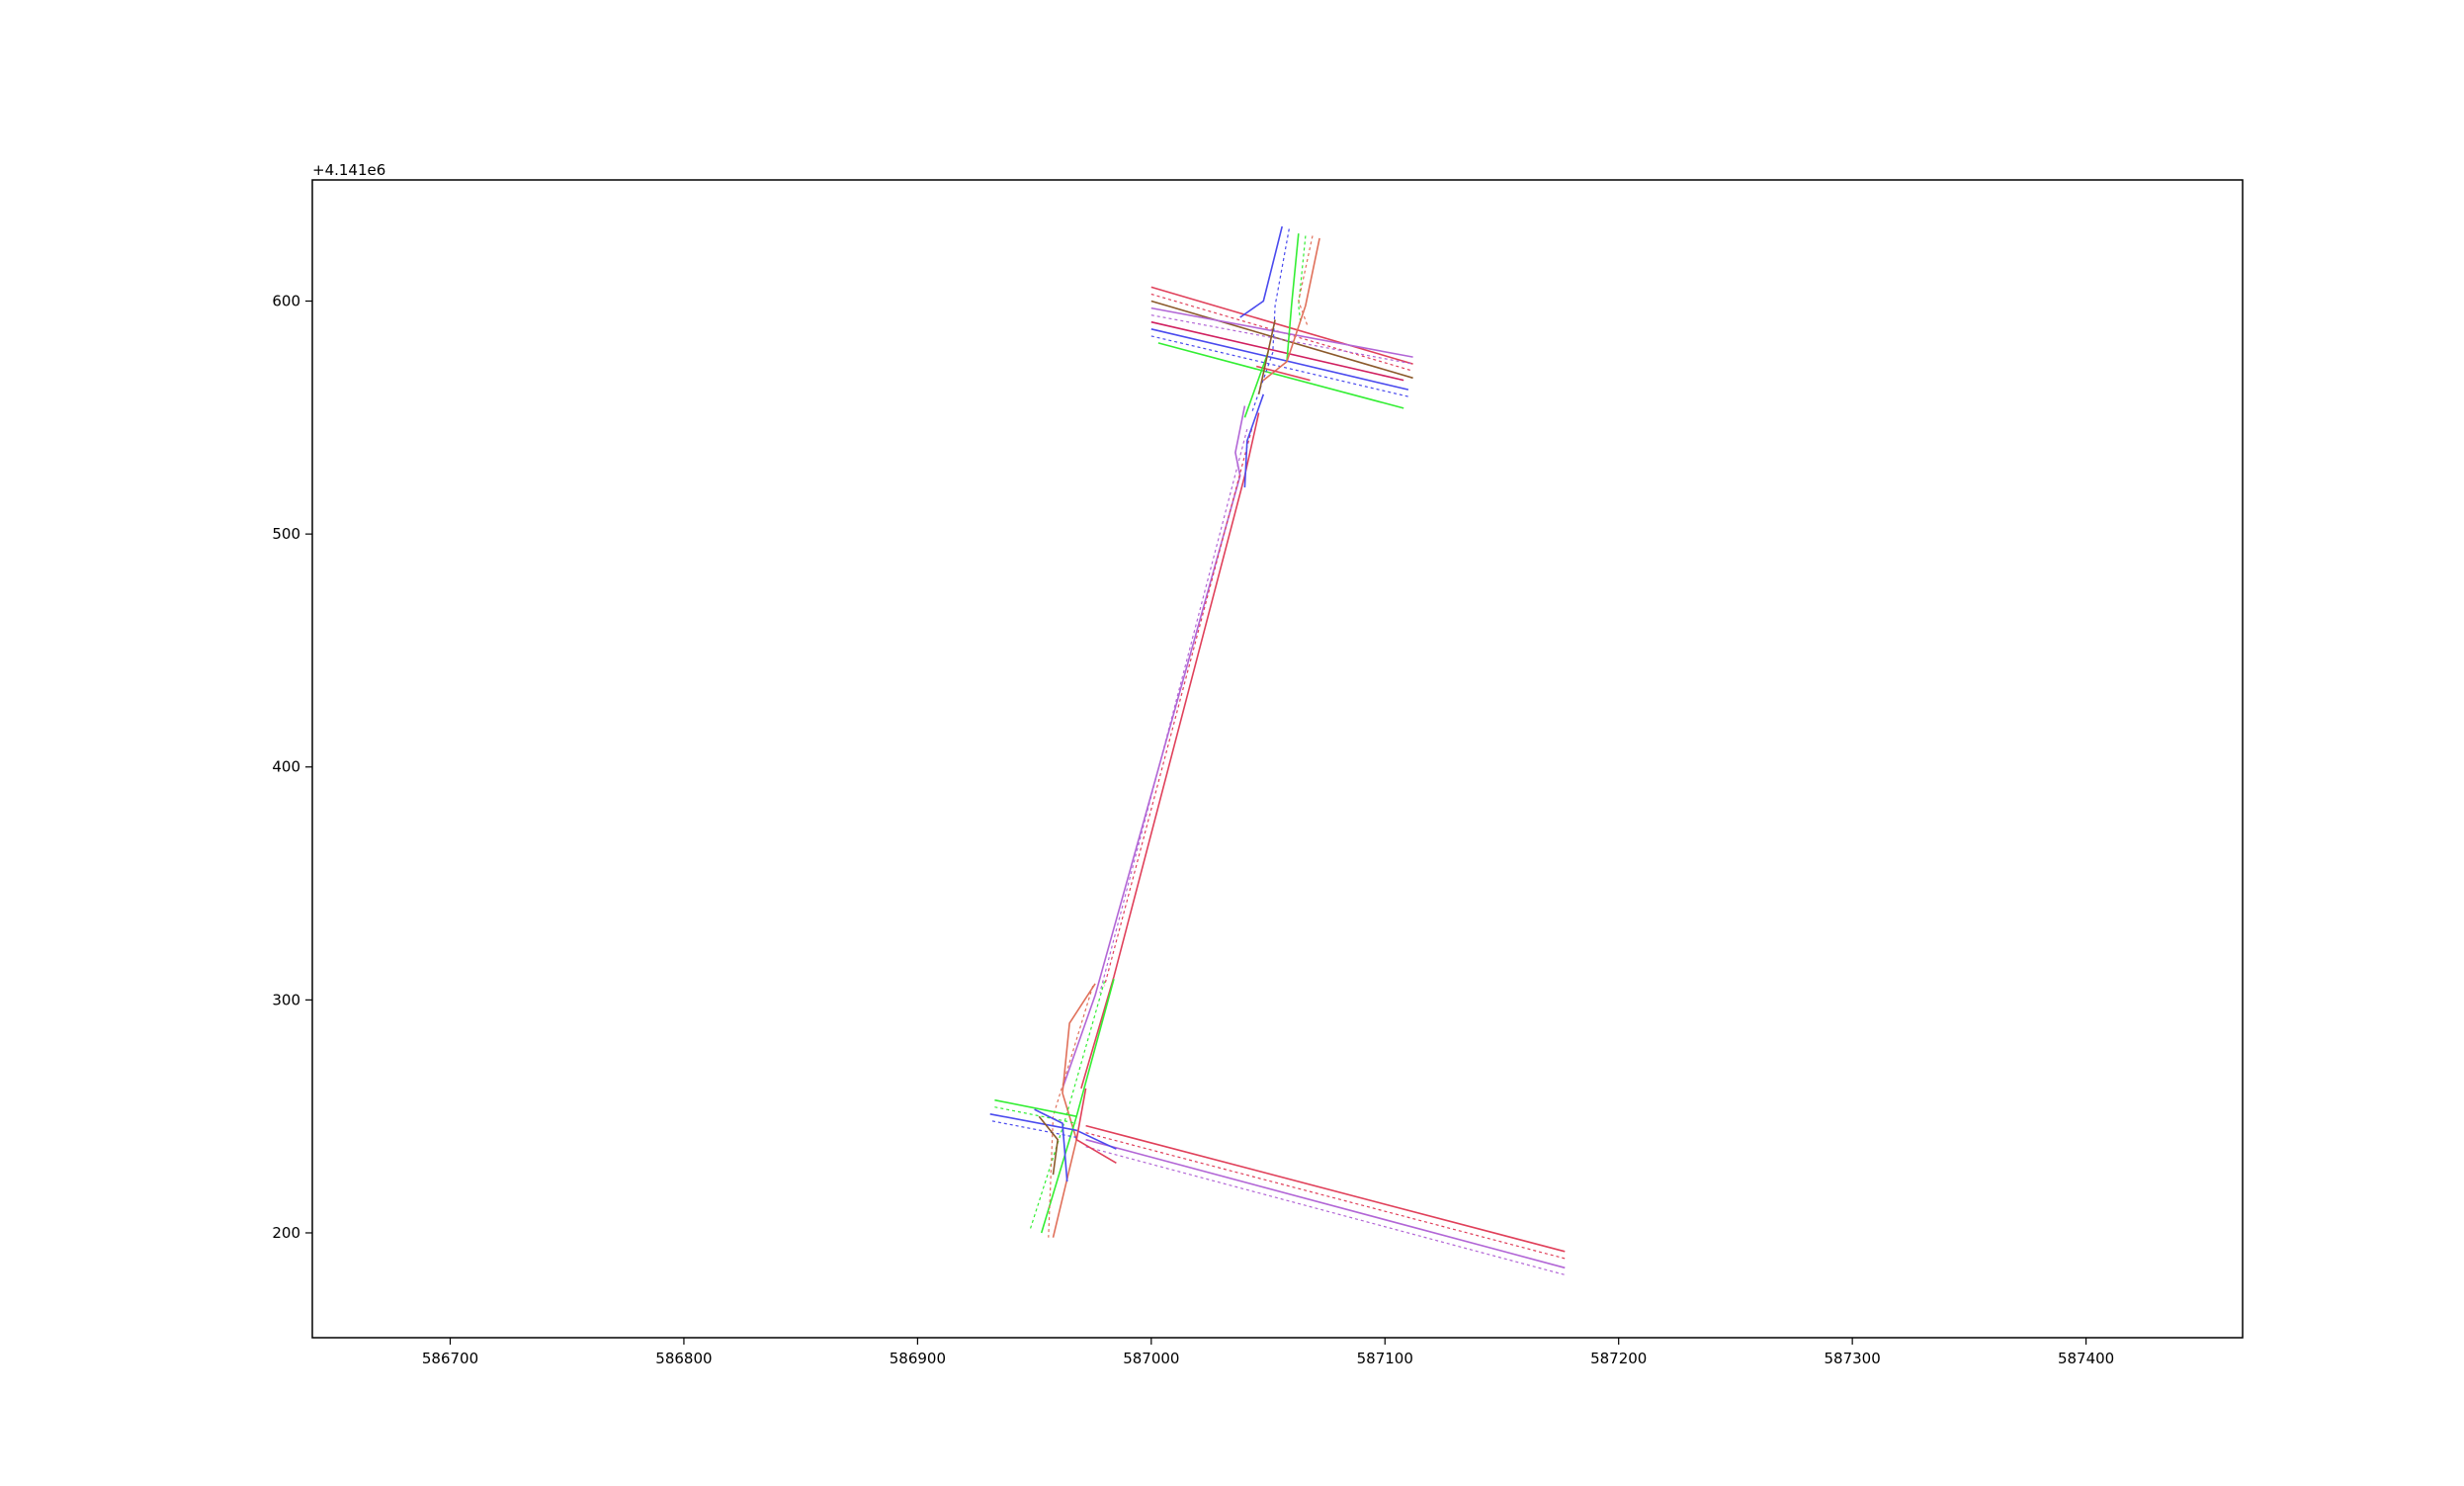 Image resolution: width=2464 pixels, height=1486 pixels. What do you see at coordinates (2086, 1358) in the screenshot?
I see `x-tick-label: 587400` at bounding box center [2086, 1358].